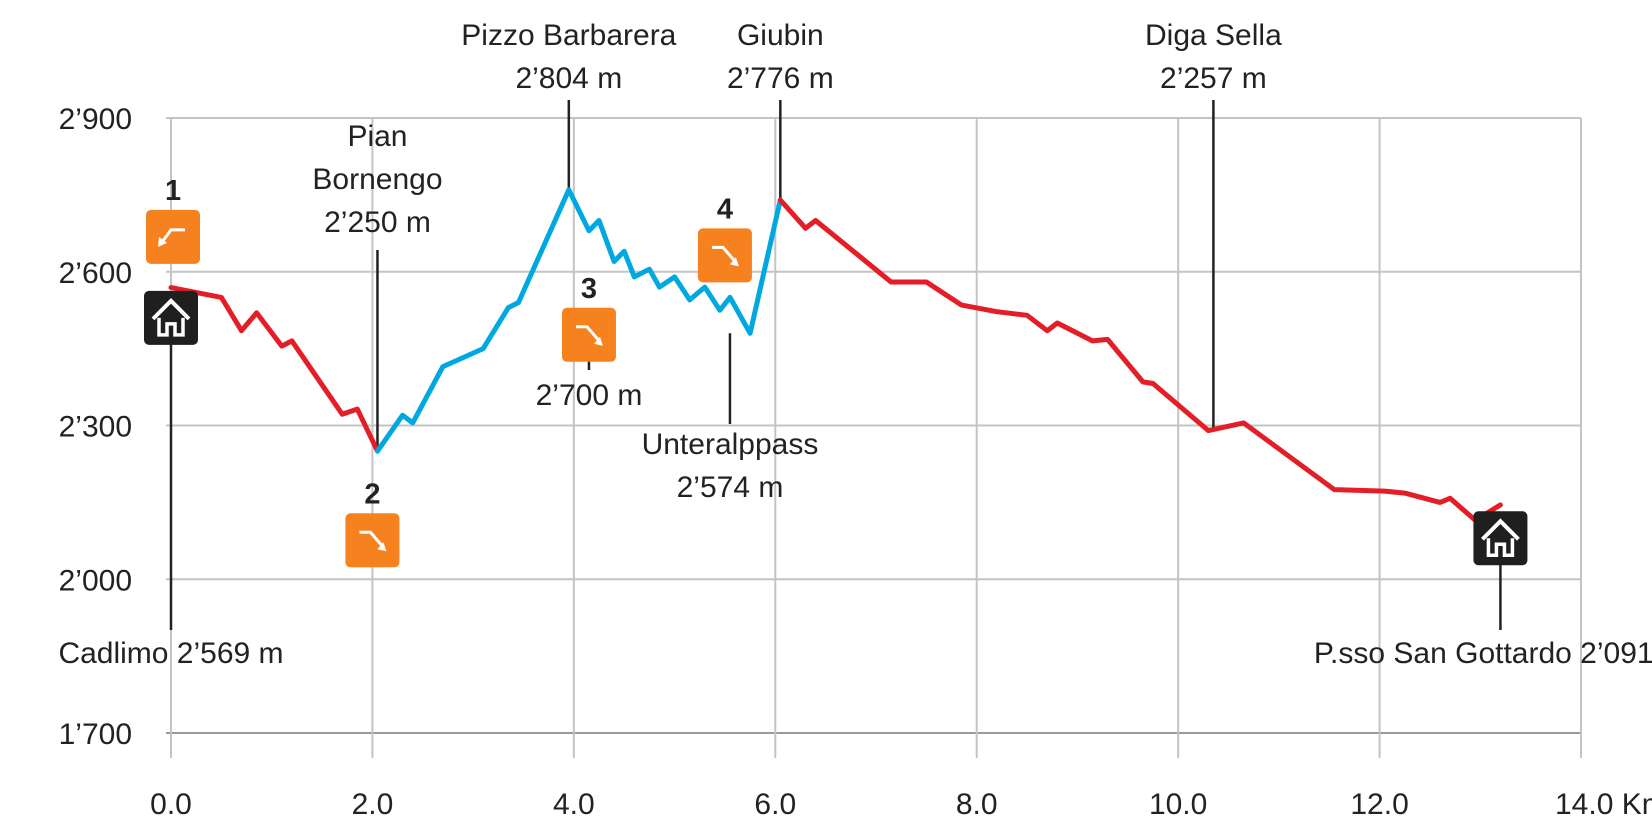 This screenshot has height=827, width=1652. I want to click on x-tick-label: 0.0, so click(171, 804).